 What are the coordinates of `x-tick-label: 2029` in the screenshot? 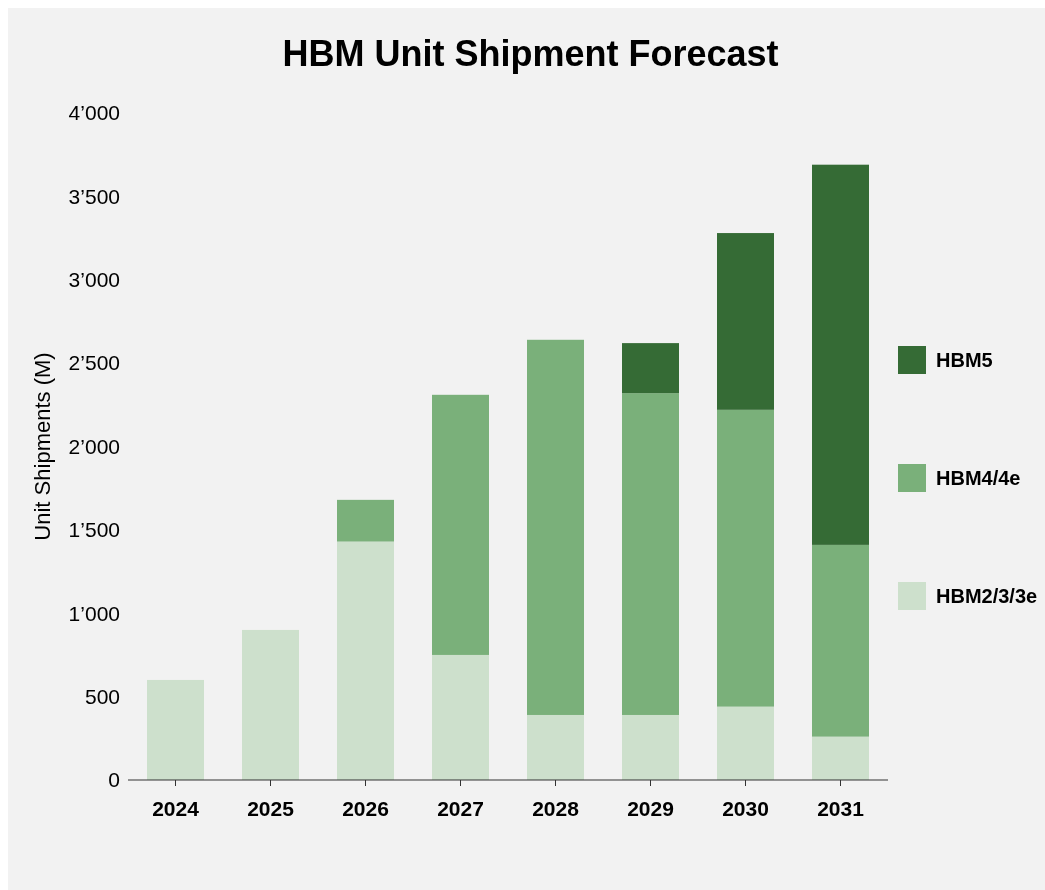 It's located at (650, 808).